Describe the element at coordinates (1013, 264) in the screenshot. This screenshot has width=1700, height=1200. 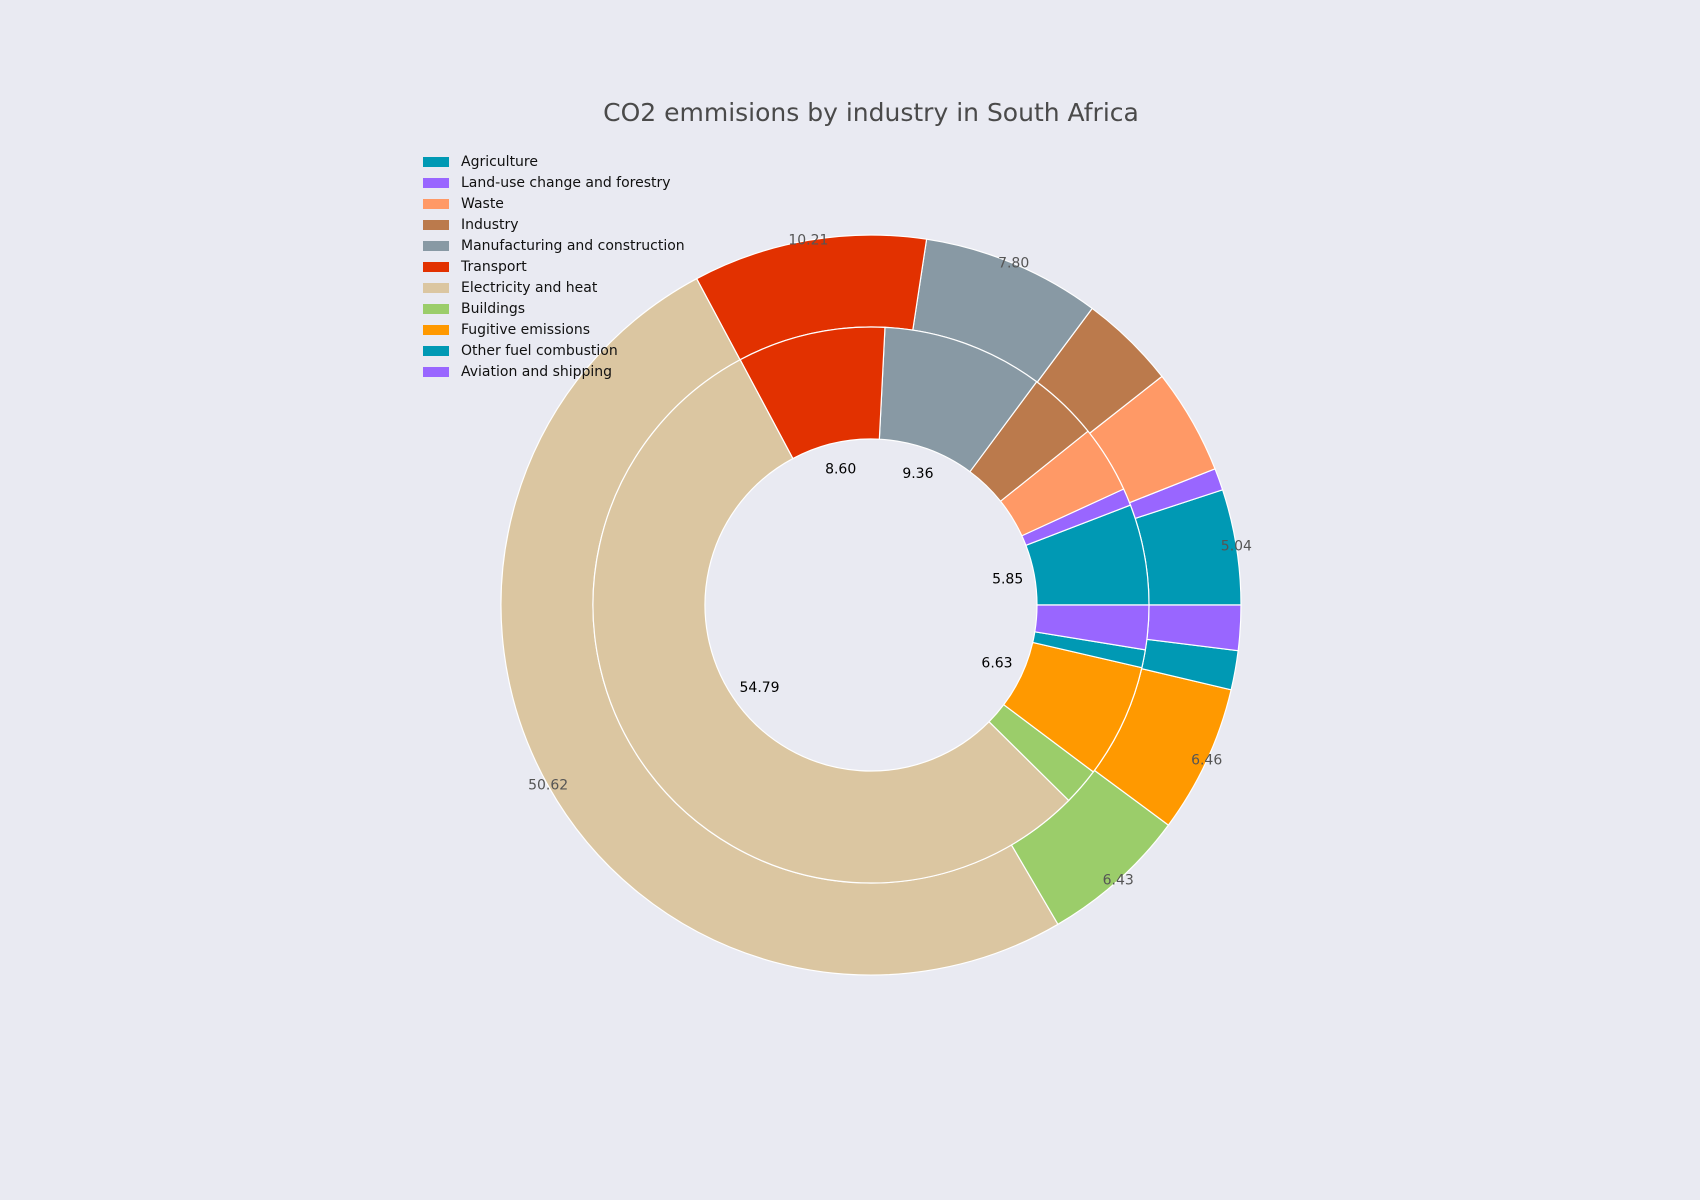
I see `value-label: 7.80` at that location.